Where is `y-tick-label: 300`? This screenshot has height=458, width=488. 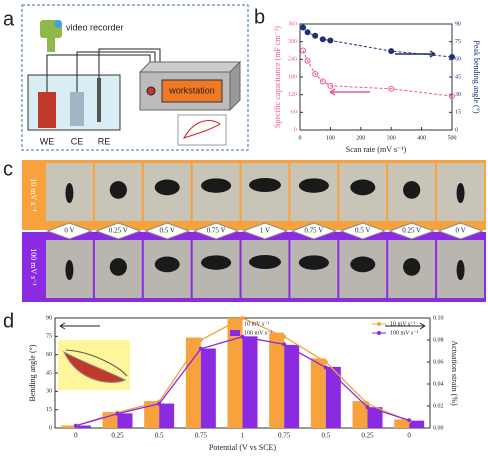
y-tick-label: 300 is located at coordinates (292, 42).